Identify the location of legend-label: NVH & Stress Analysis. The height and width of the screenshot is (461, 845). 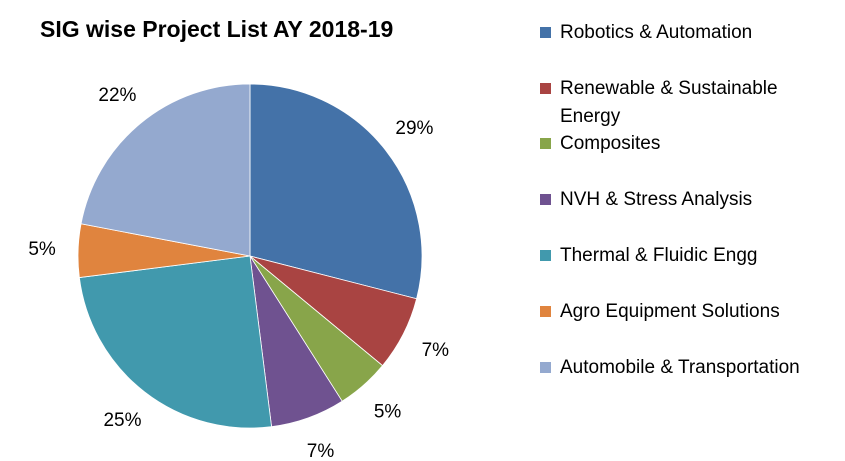
(656, 199).